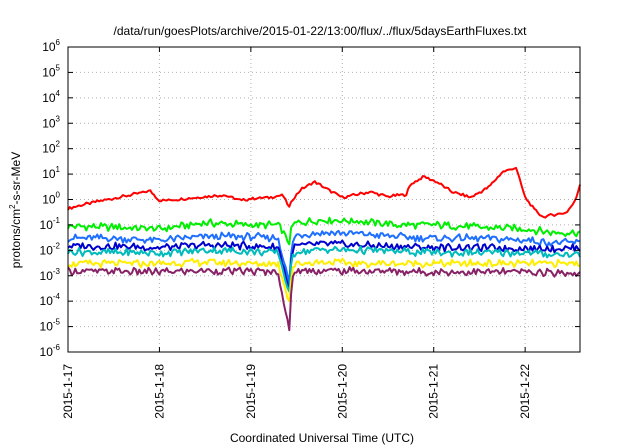 This screenshot has width=640, height=448. What do you see at coordinates (16, 178) in the screenshot?
I see `y-axis-label-post: -s-sr-MeV` at bounding box center [16, 178].